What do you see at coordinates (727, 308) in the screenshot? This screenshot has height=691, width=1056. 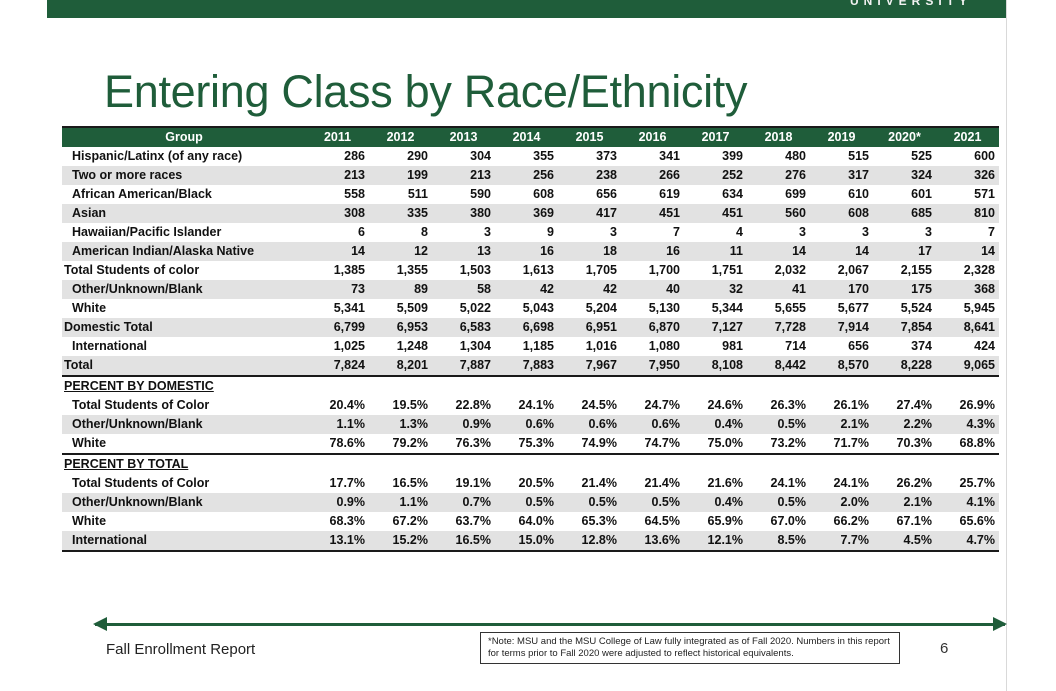 I see `table-cell: 5,344` at bounding box center [727, 308].